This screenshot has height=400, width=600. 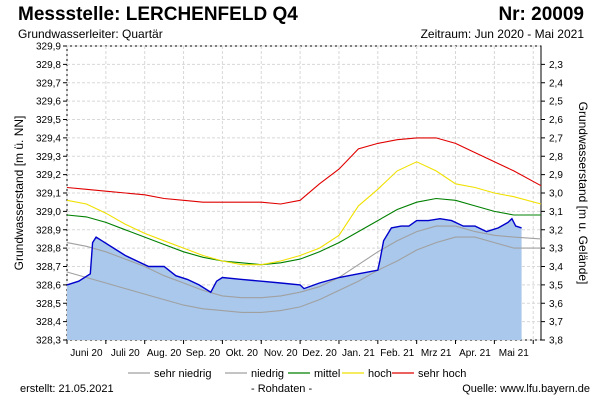 What do you see at coordinates (182, 374) in the screenshot?
I see `legend-label: sehr niedrig` at bounding box center [182, 374].